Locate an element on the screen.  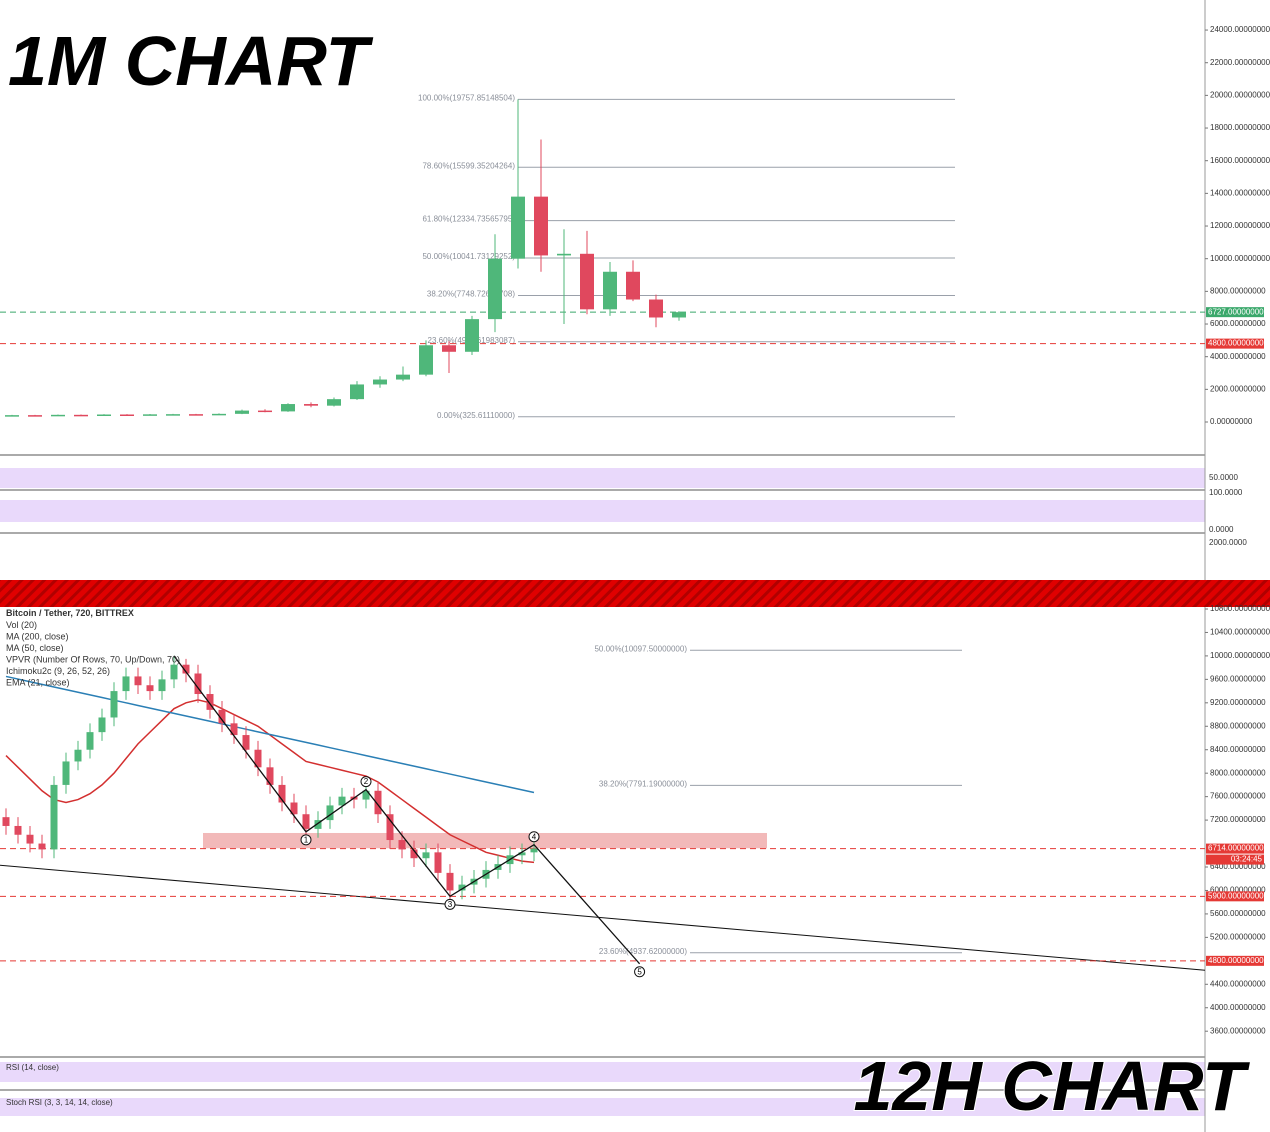
countdown-bg is located at coordinates (1235, 859).